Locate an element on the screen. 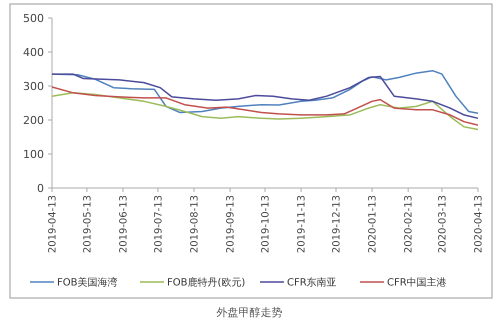 The image size is (499, 336). legend-label: CFR东南亚 is located at coordinates (312, 282).